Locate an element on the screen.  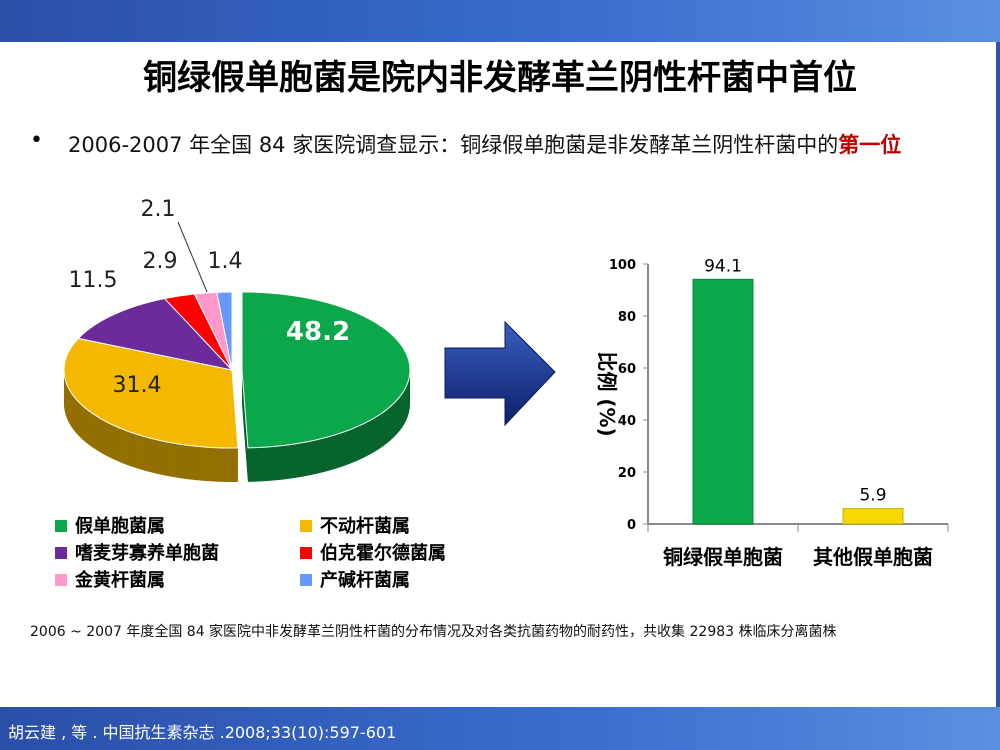
bar-data-label: 5.9 is located at coordinates (872, 496).